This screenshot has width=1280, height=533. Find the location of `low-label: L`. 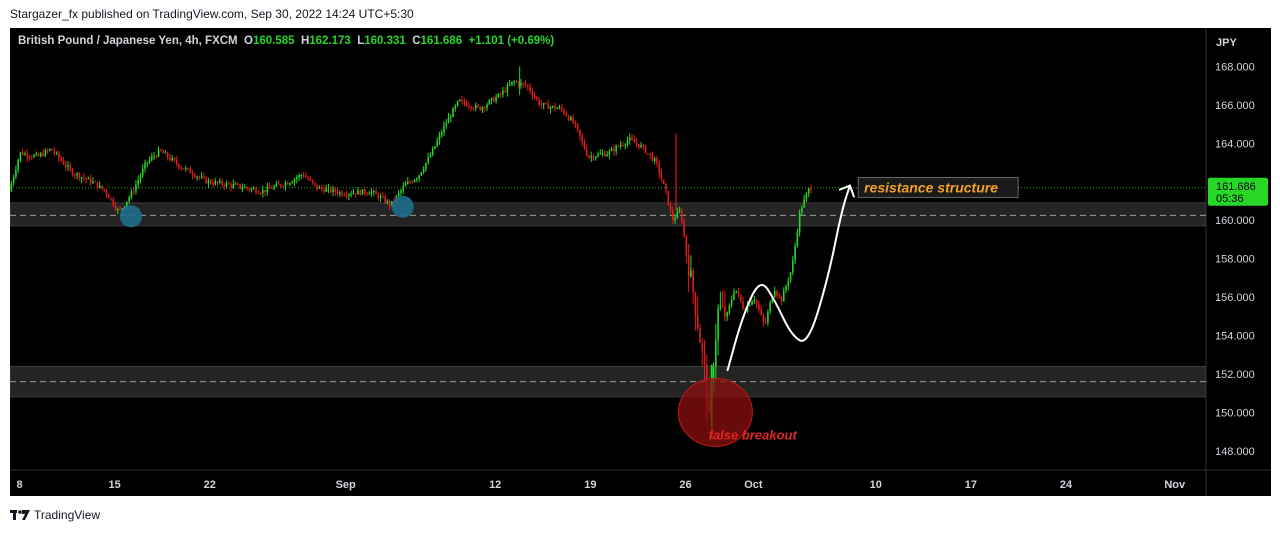

low-label: L is located at coordinates (361, 41).